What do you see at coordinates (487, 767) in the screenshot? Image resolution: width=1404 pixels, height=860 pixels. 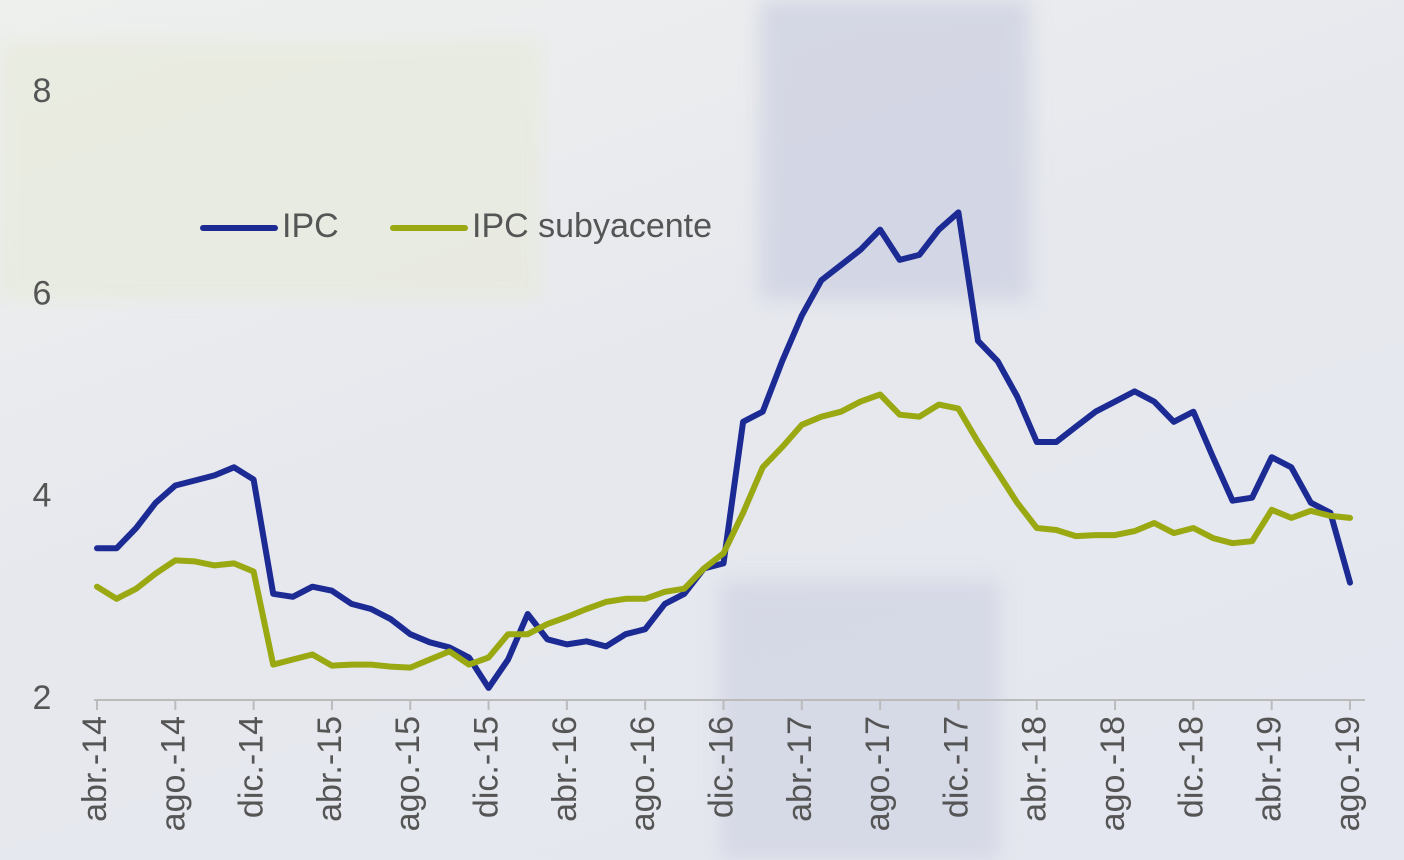 I see `x-tick-label: dic.-15` at bounding box center [487, 767].